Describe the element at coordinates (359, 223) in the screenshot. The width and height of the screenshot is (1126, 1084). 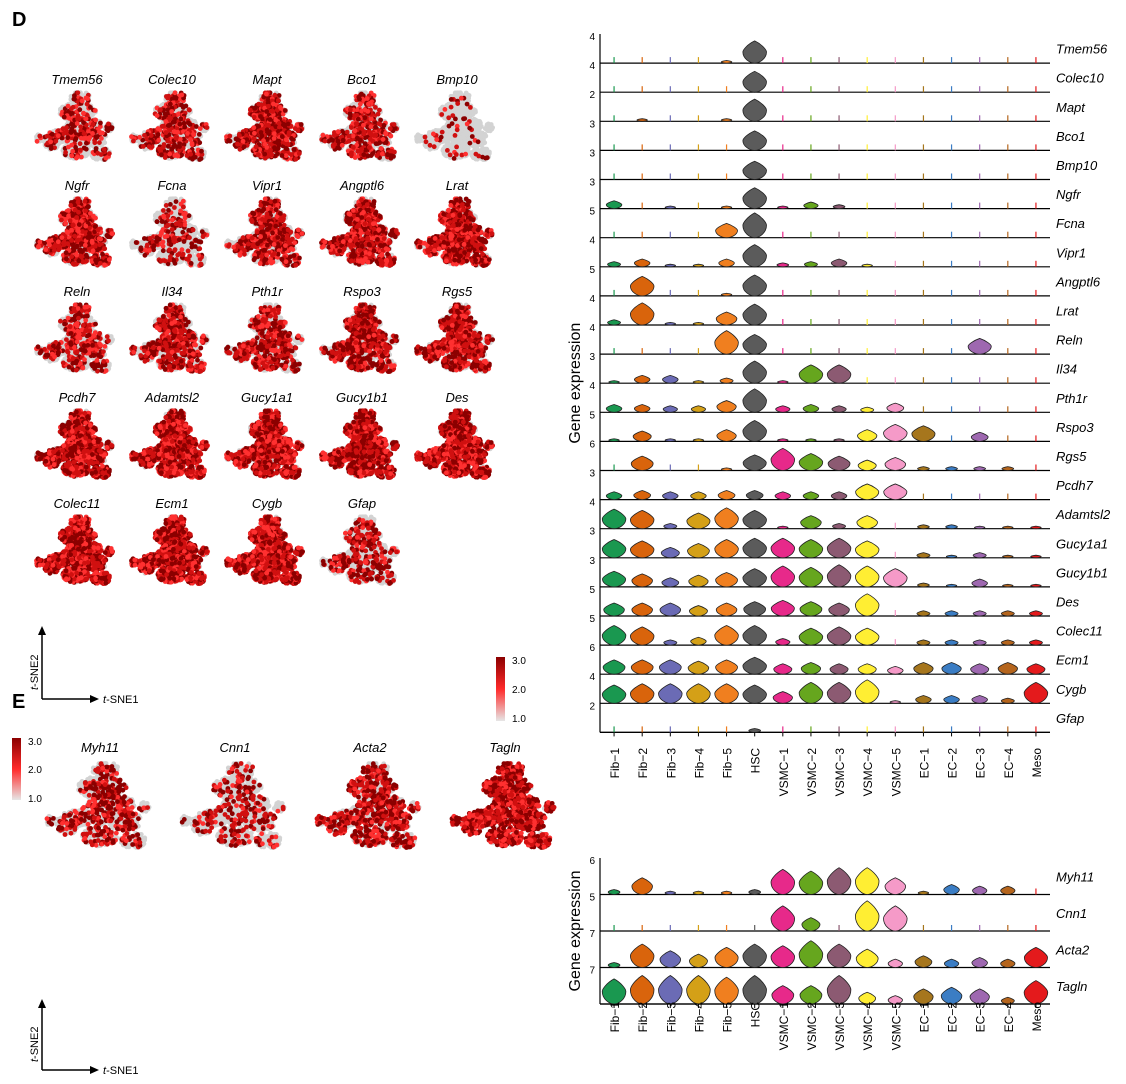
I see `tsne-map-angptl6: Angptl6` at that location.